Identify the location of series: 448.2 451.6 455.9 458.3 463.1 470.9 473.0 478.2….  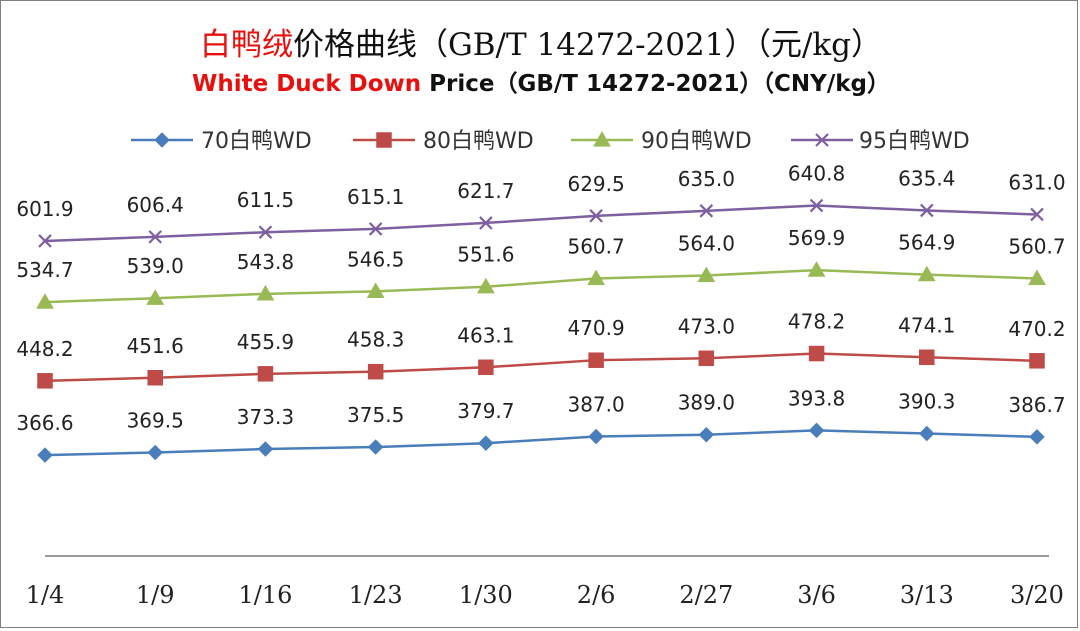
(541, 349).